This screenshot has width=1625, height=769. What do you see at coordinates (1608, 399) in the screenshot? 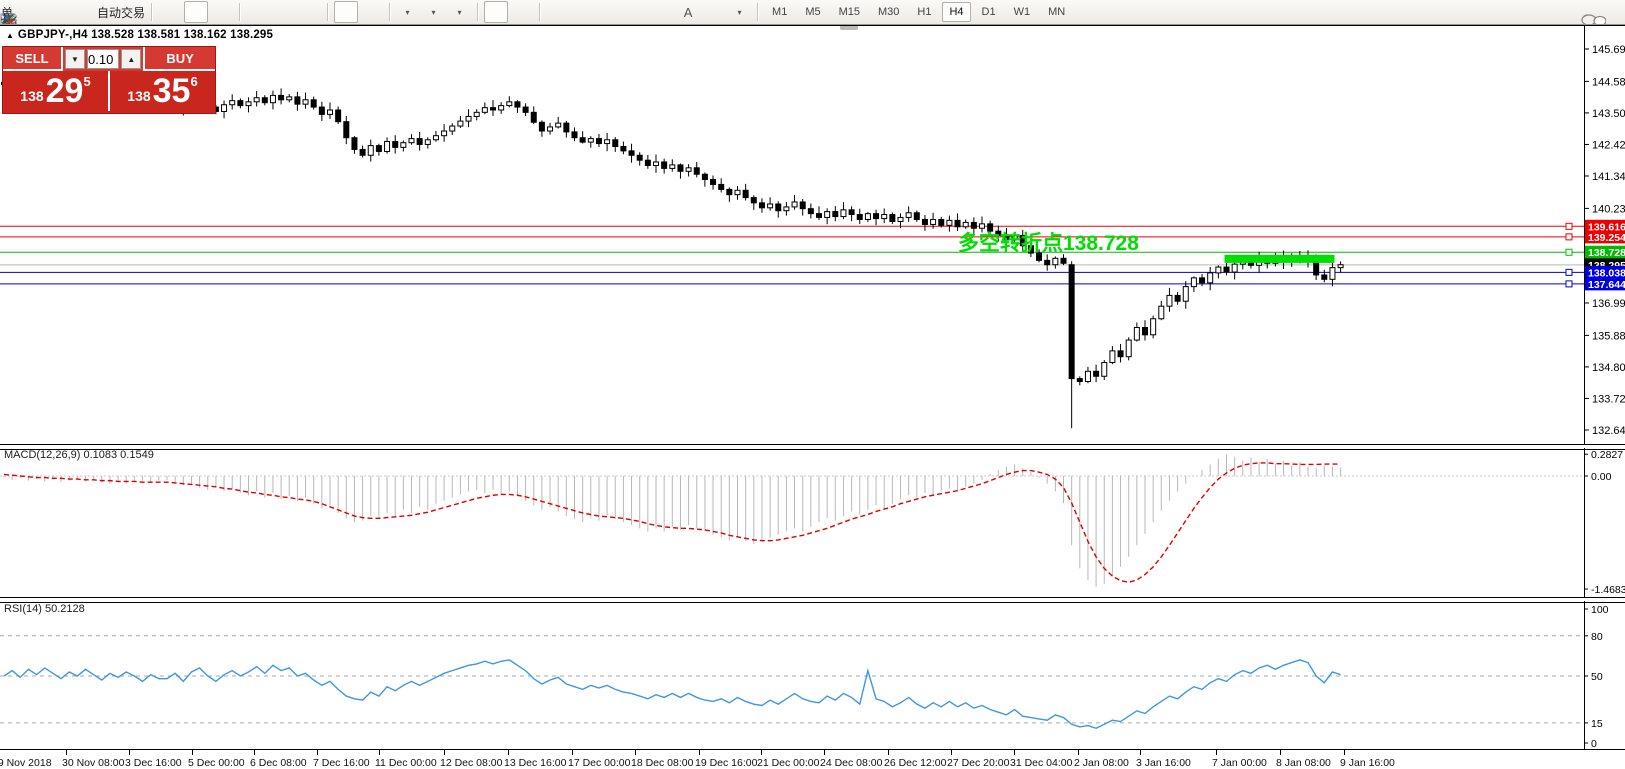
I see `svg-text: 133.720` at bounding box center [1608, 399].